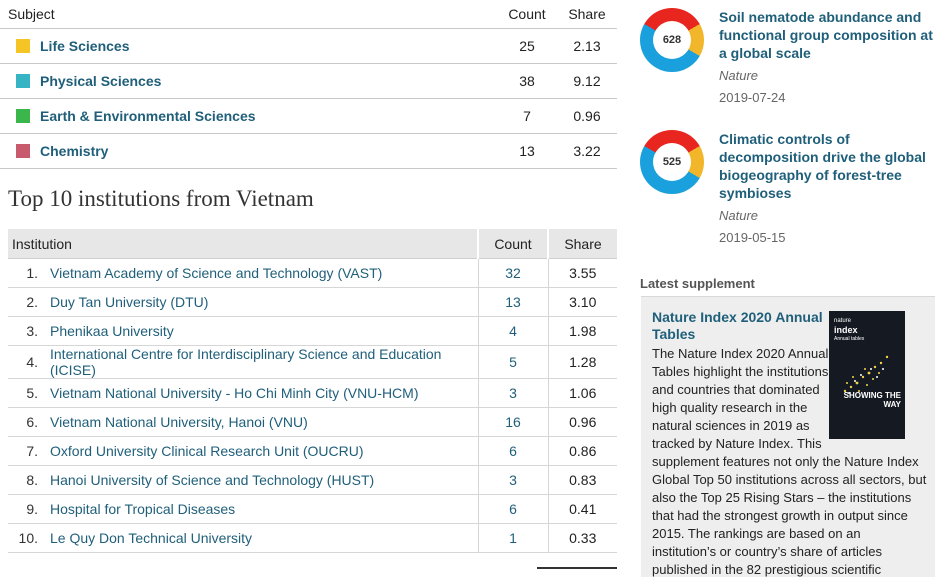 The width and height of the screenshot is (935, 579). I want to click on institution-row: 2. Duy Tan University (DTU) 13 3.10, so click(312, 302).